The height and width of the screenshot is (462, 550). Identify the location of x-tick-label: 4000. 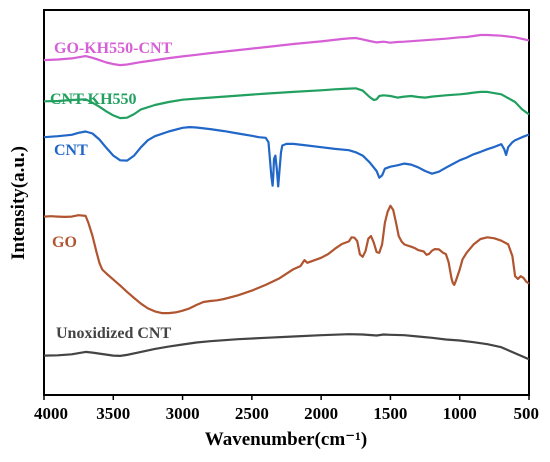
(51, 413).